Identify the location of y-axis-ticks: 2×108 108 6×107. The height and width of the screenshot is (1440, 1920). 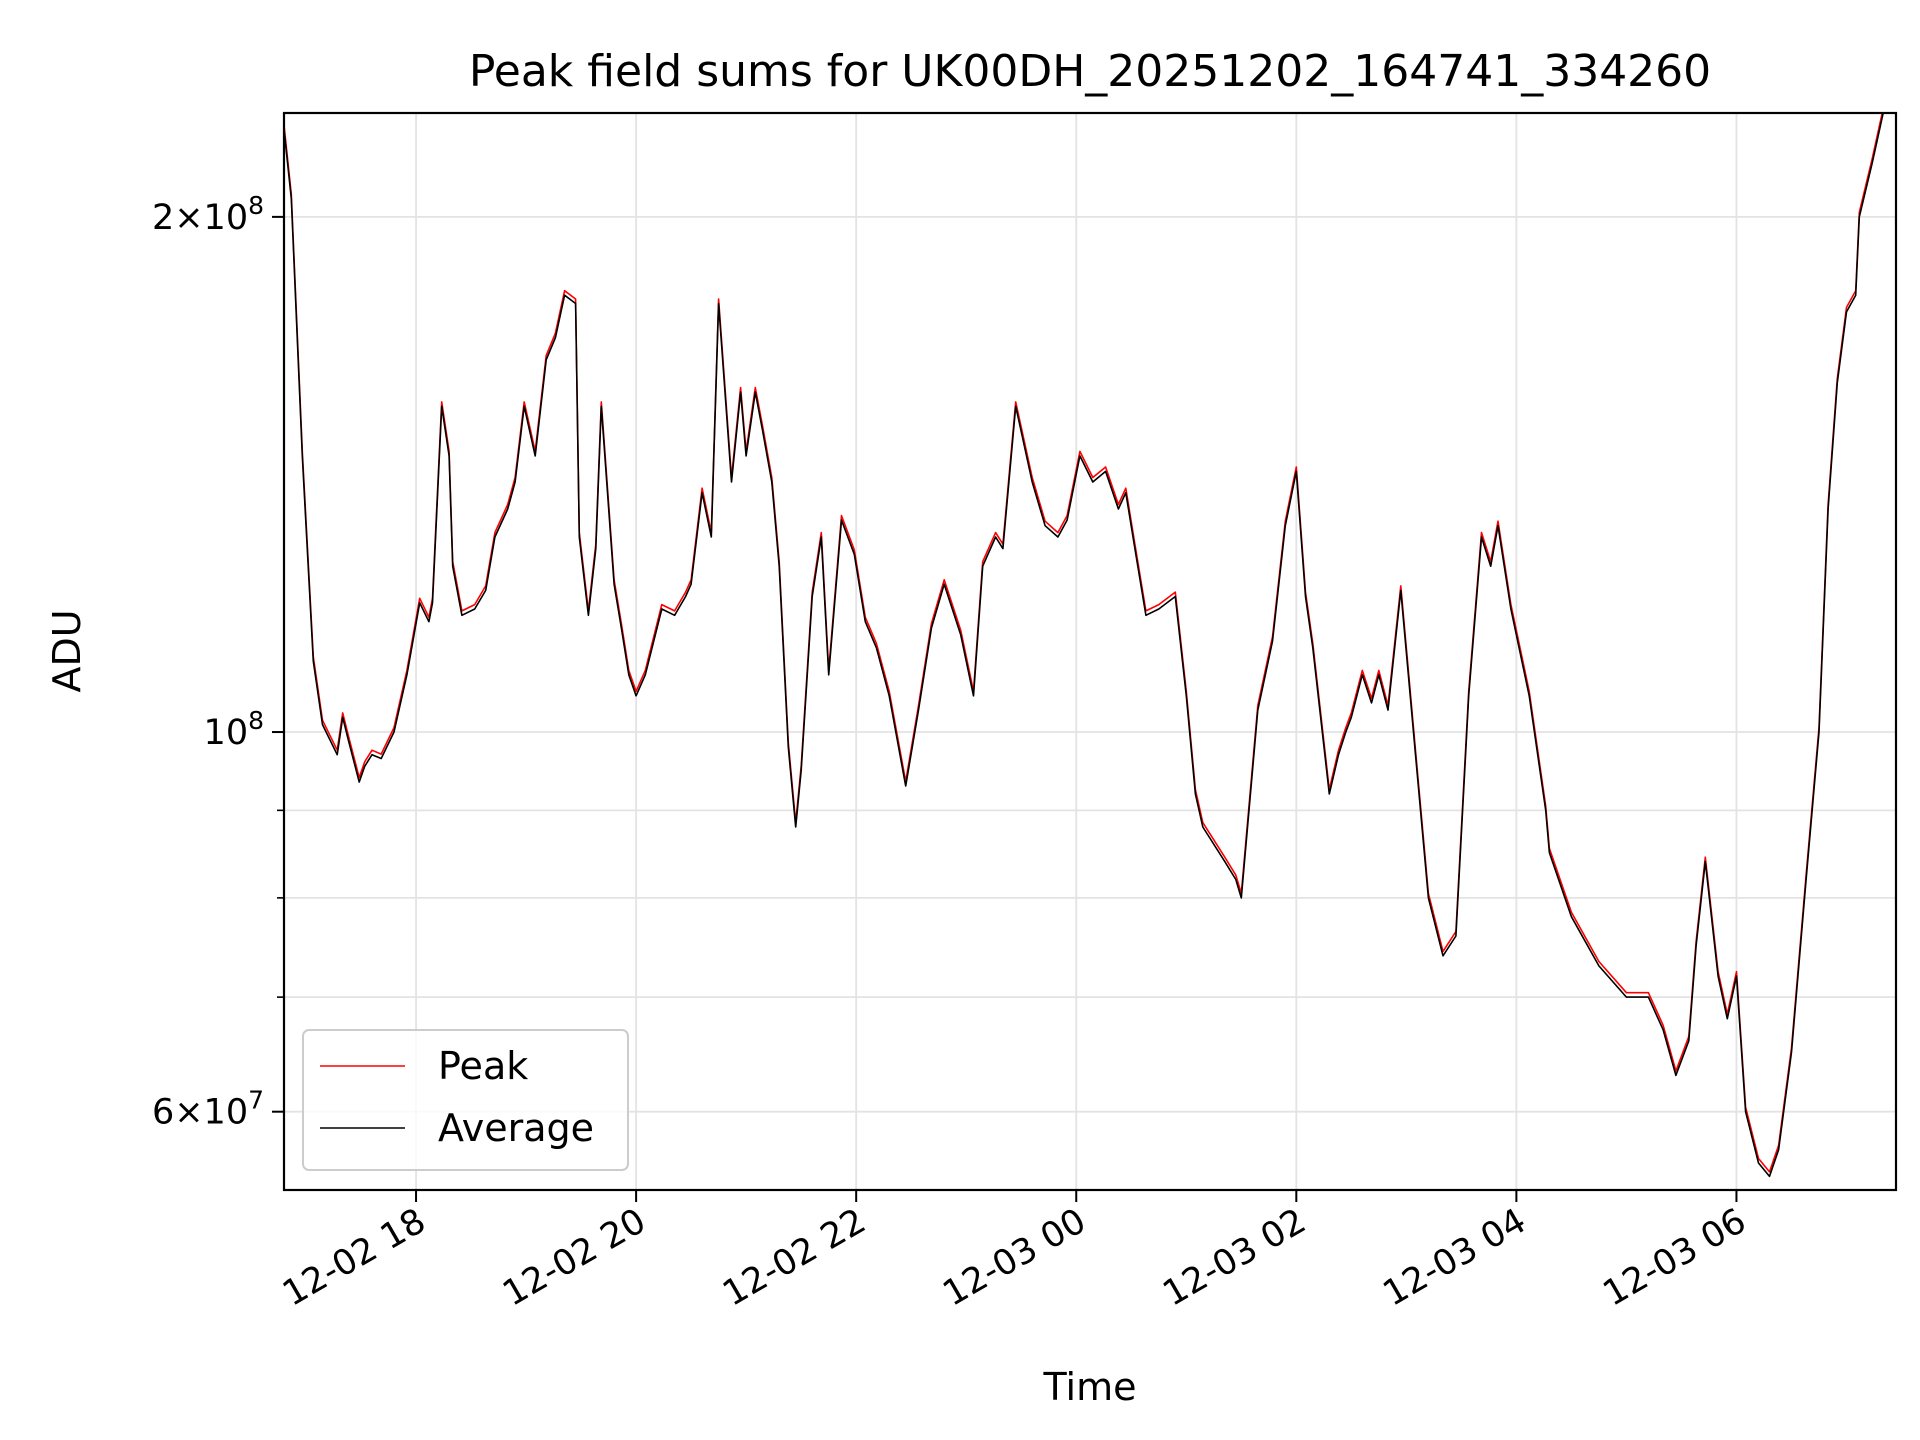
(218, 662).